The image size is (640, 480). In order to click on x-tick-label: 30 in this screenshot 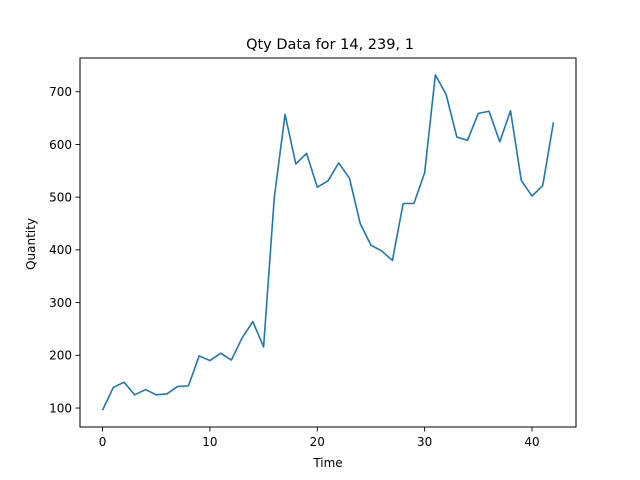, I will do `click(424, 442)`.